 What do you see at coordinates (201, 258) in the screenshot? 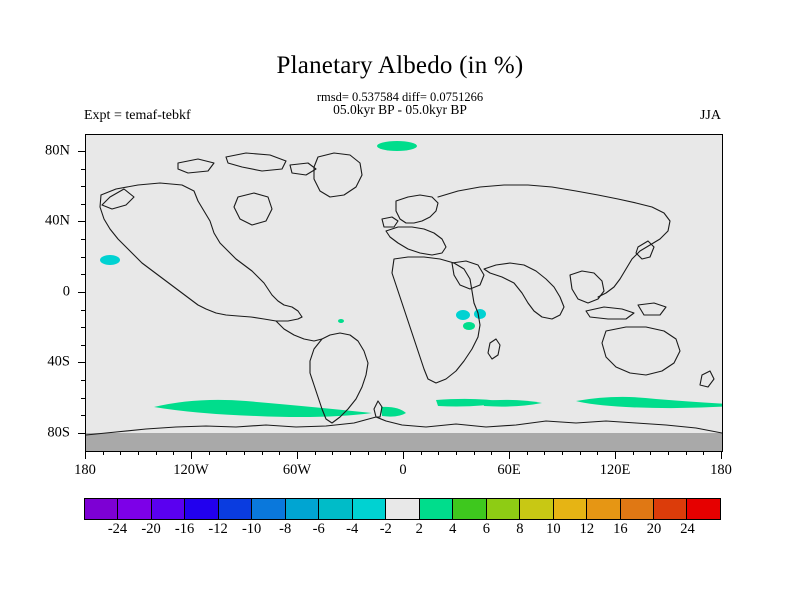
I see `coastline-north-america-west` at bounding box center [201, 258].